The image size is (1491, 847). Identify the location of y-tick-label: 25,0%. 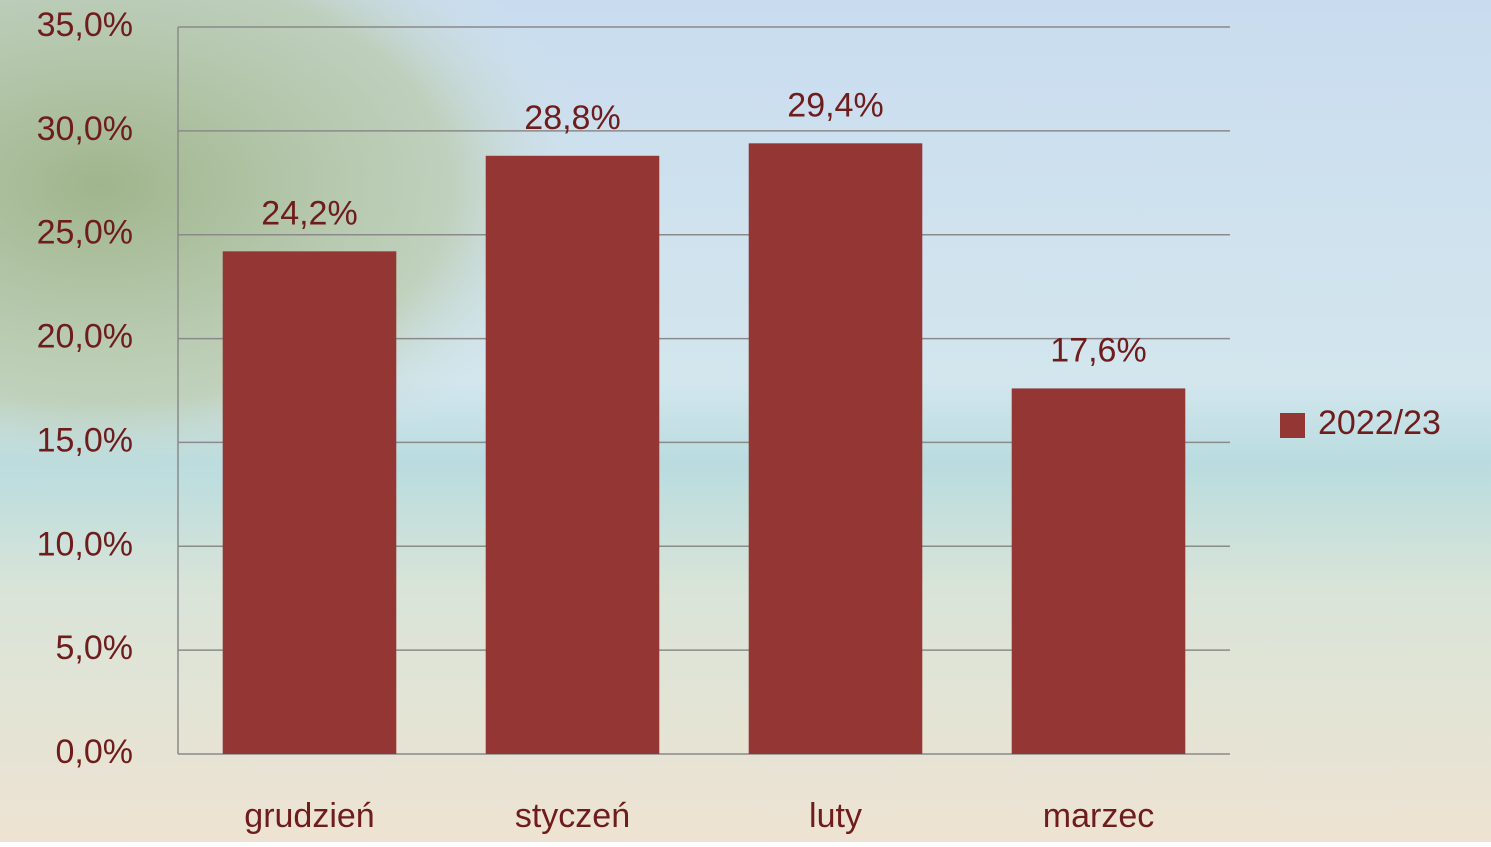
(85, 233).